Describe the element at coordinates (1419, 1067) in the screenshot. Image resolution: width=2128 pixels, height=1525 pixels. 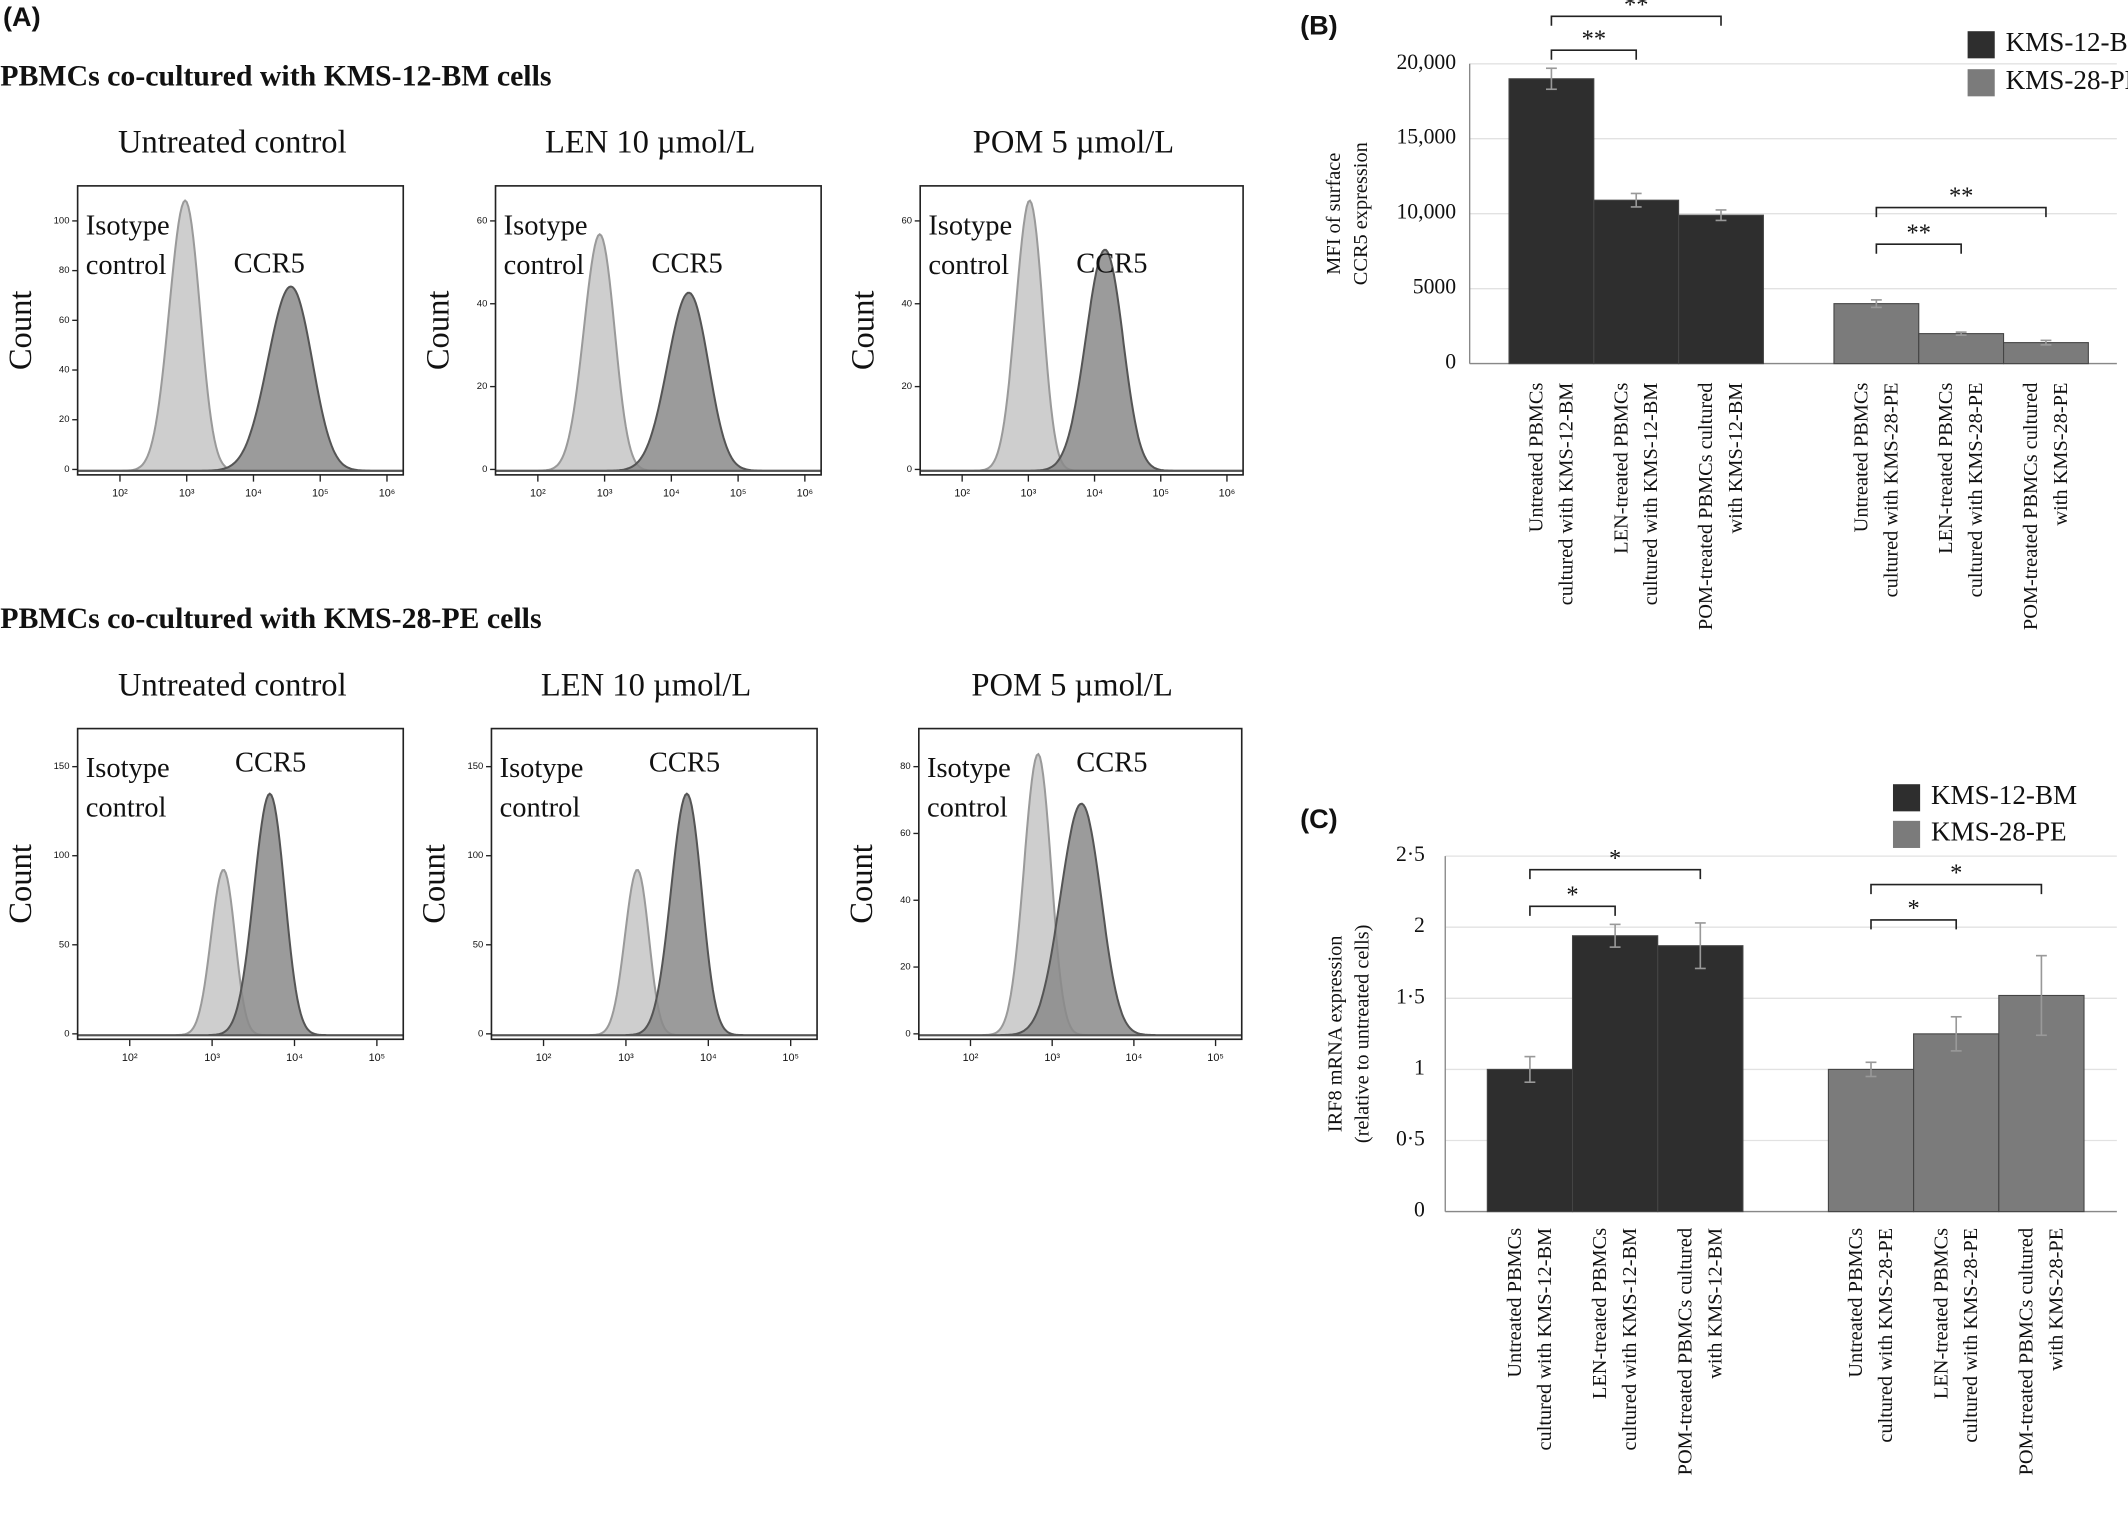
I see `y-tick-label: 1` at that location.